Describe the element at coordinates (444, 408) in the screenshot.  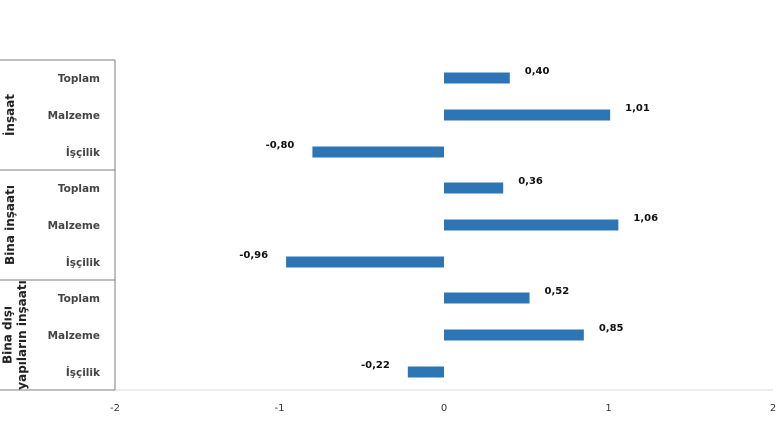
I see `x-tick-label: 0` at that location.